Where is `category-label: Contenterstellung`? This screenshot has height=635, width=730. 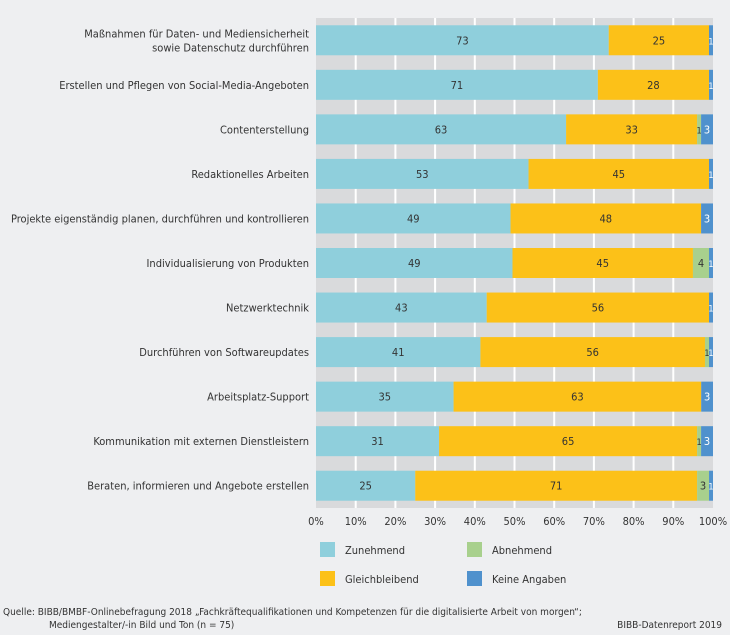
category-label: Contenterstellung is located at coordinates (264, 129).